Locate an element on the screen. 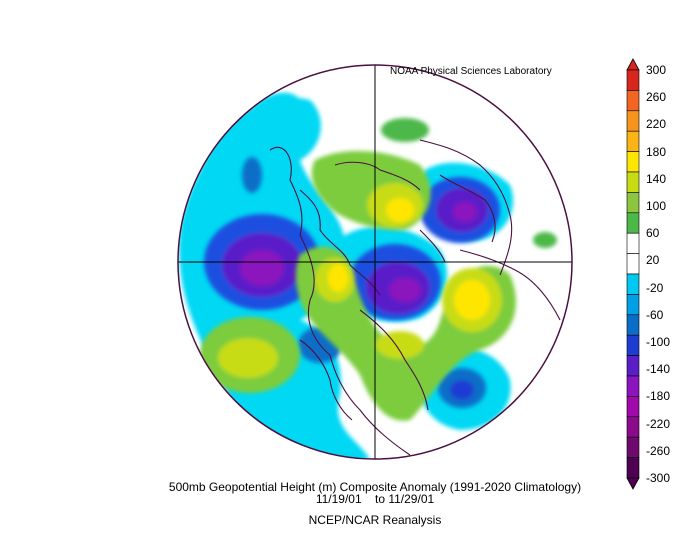 Image resolution: width=700 pixels, height=542 pixels. date-start: 11/19/01 is located at coordinates (338, 499).